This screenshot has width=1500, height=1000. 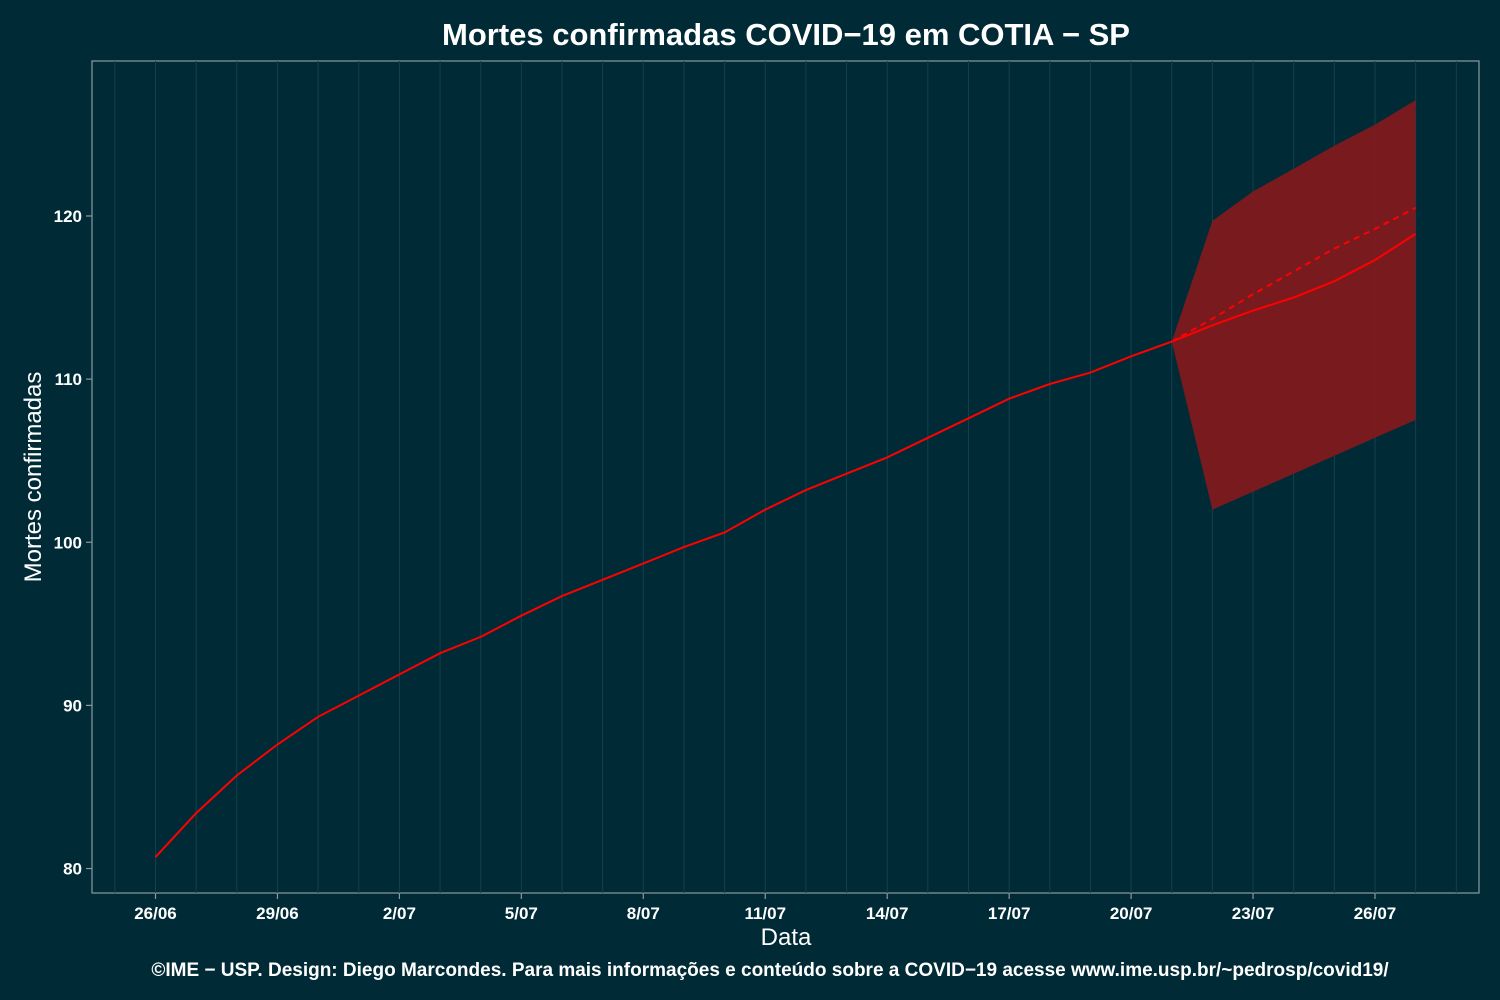 I want to click on y-axis-title: Mortes confirmadas, so click(x=33, y=477).